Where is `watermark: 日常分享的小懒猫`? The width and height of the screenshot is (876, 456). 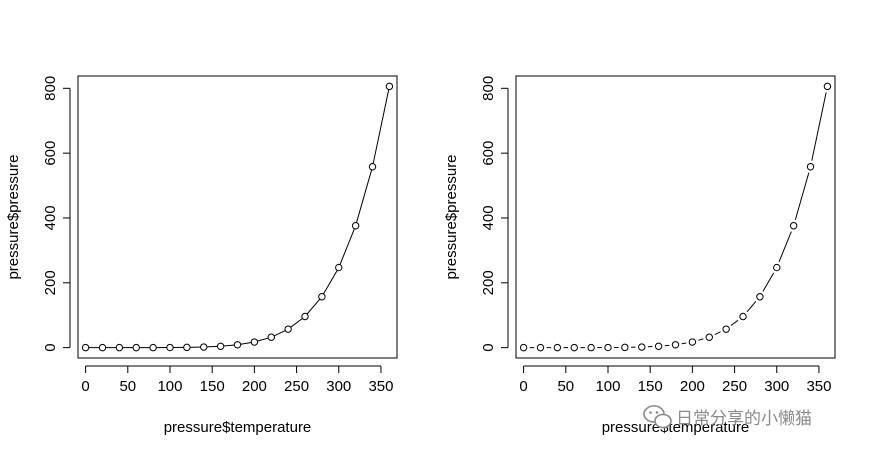 watermark: 日常分享的小懒猫 is located at coordinates (727, 417).